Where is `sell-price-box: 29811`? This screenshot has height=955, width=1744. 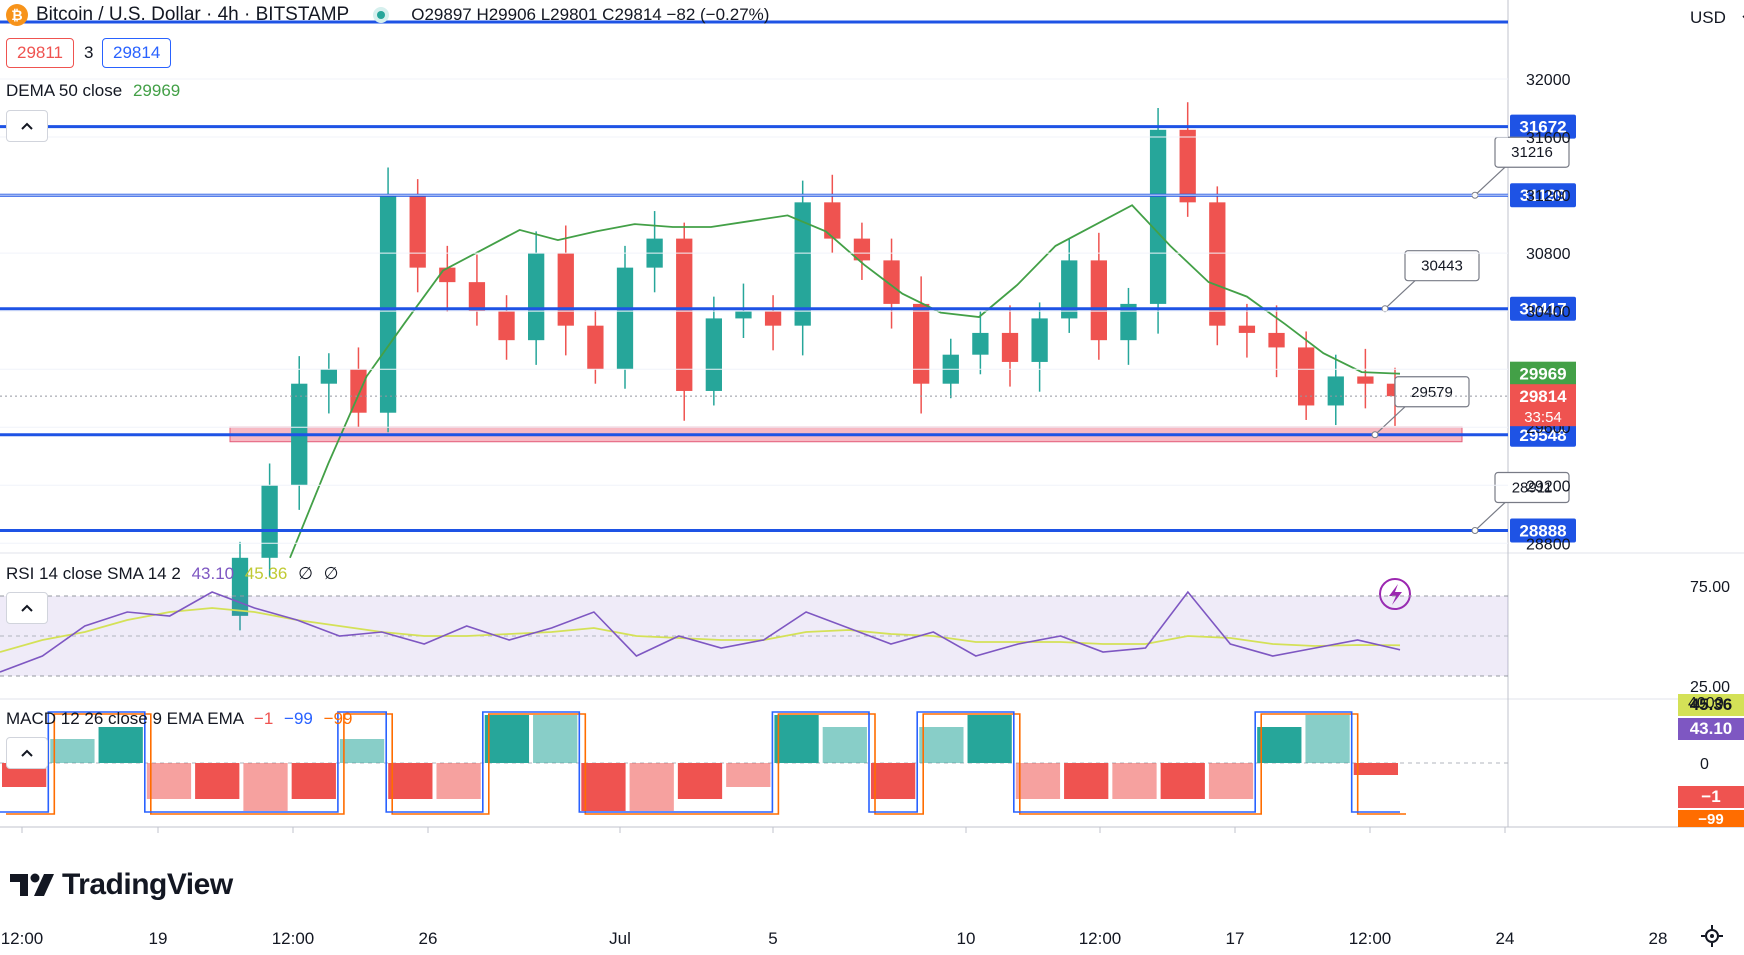
sell-price-box: 29811 is located at coordinates (40, 53).